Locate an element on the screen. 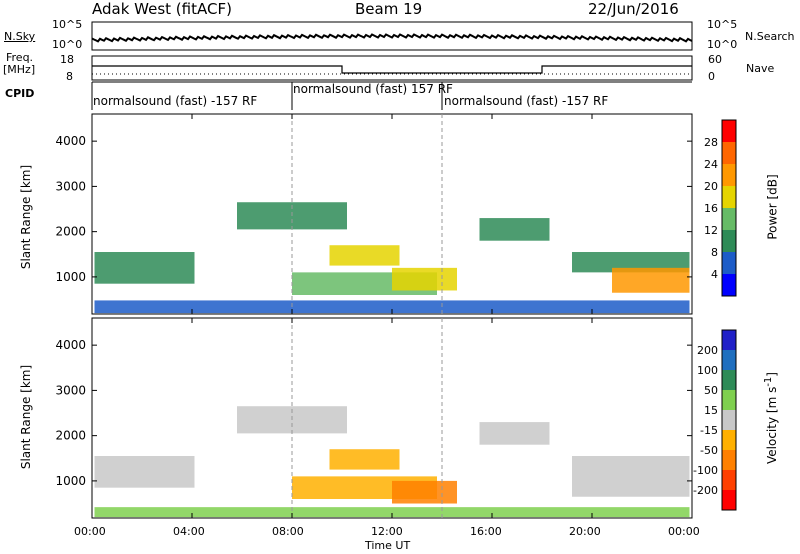 This screenshot has width=800, height=554. noise-left-tick-top: 10^5 is located at coordinates (67, 24).